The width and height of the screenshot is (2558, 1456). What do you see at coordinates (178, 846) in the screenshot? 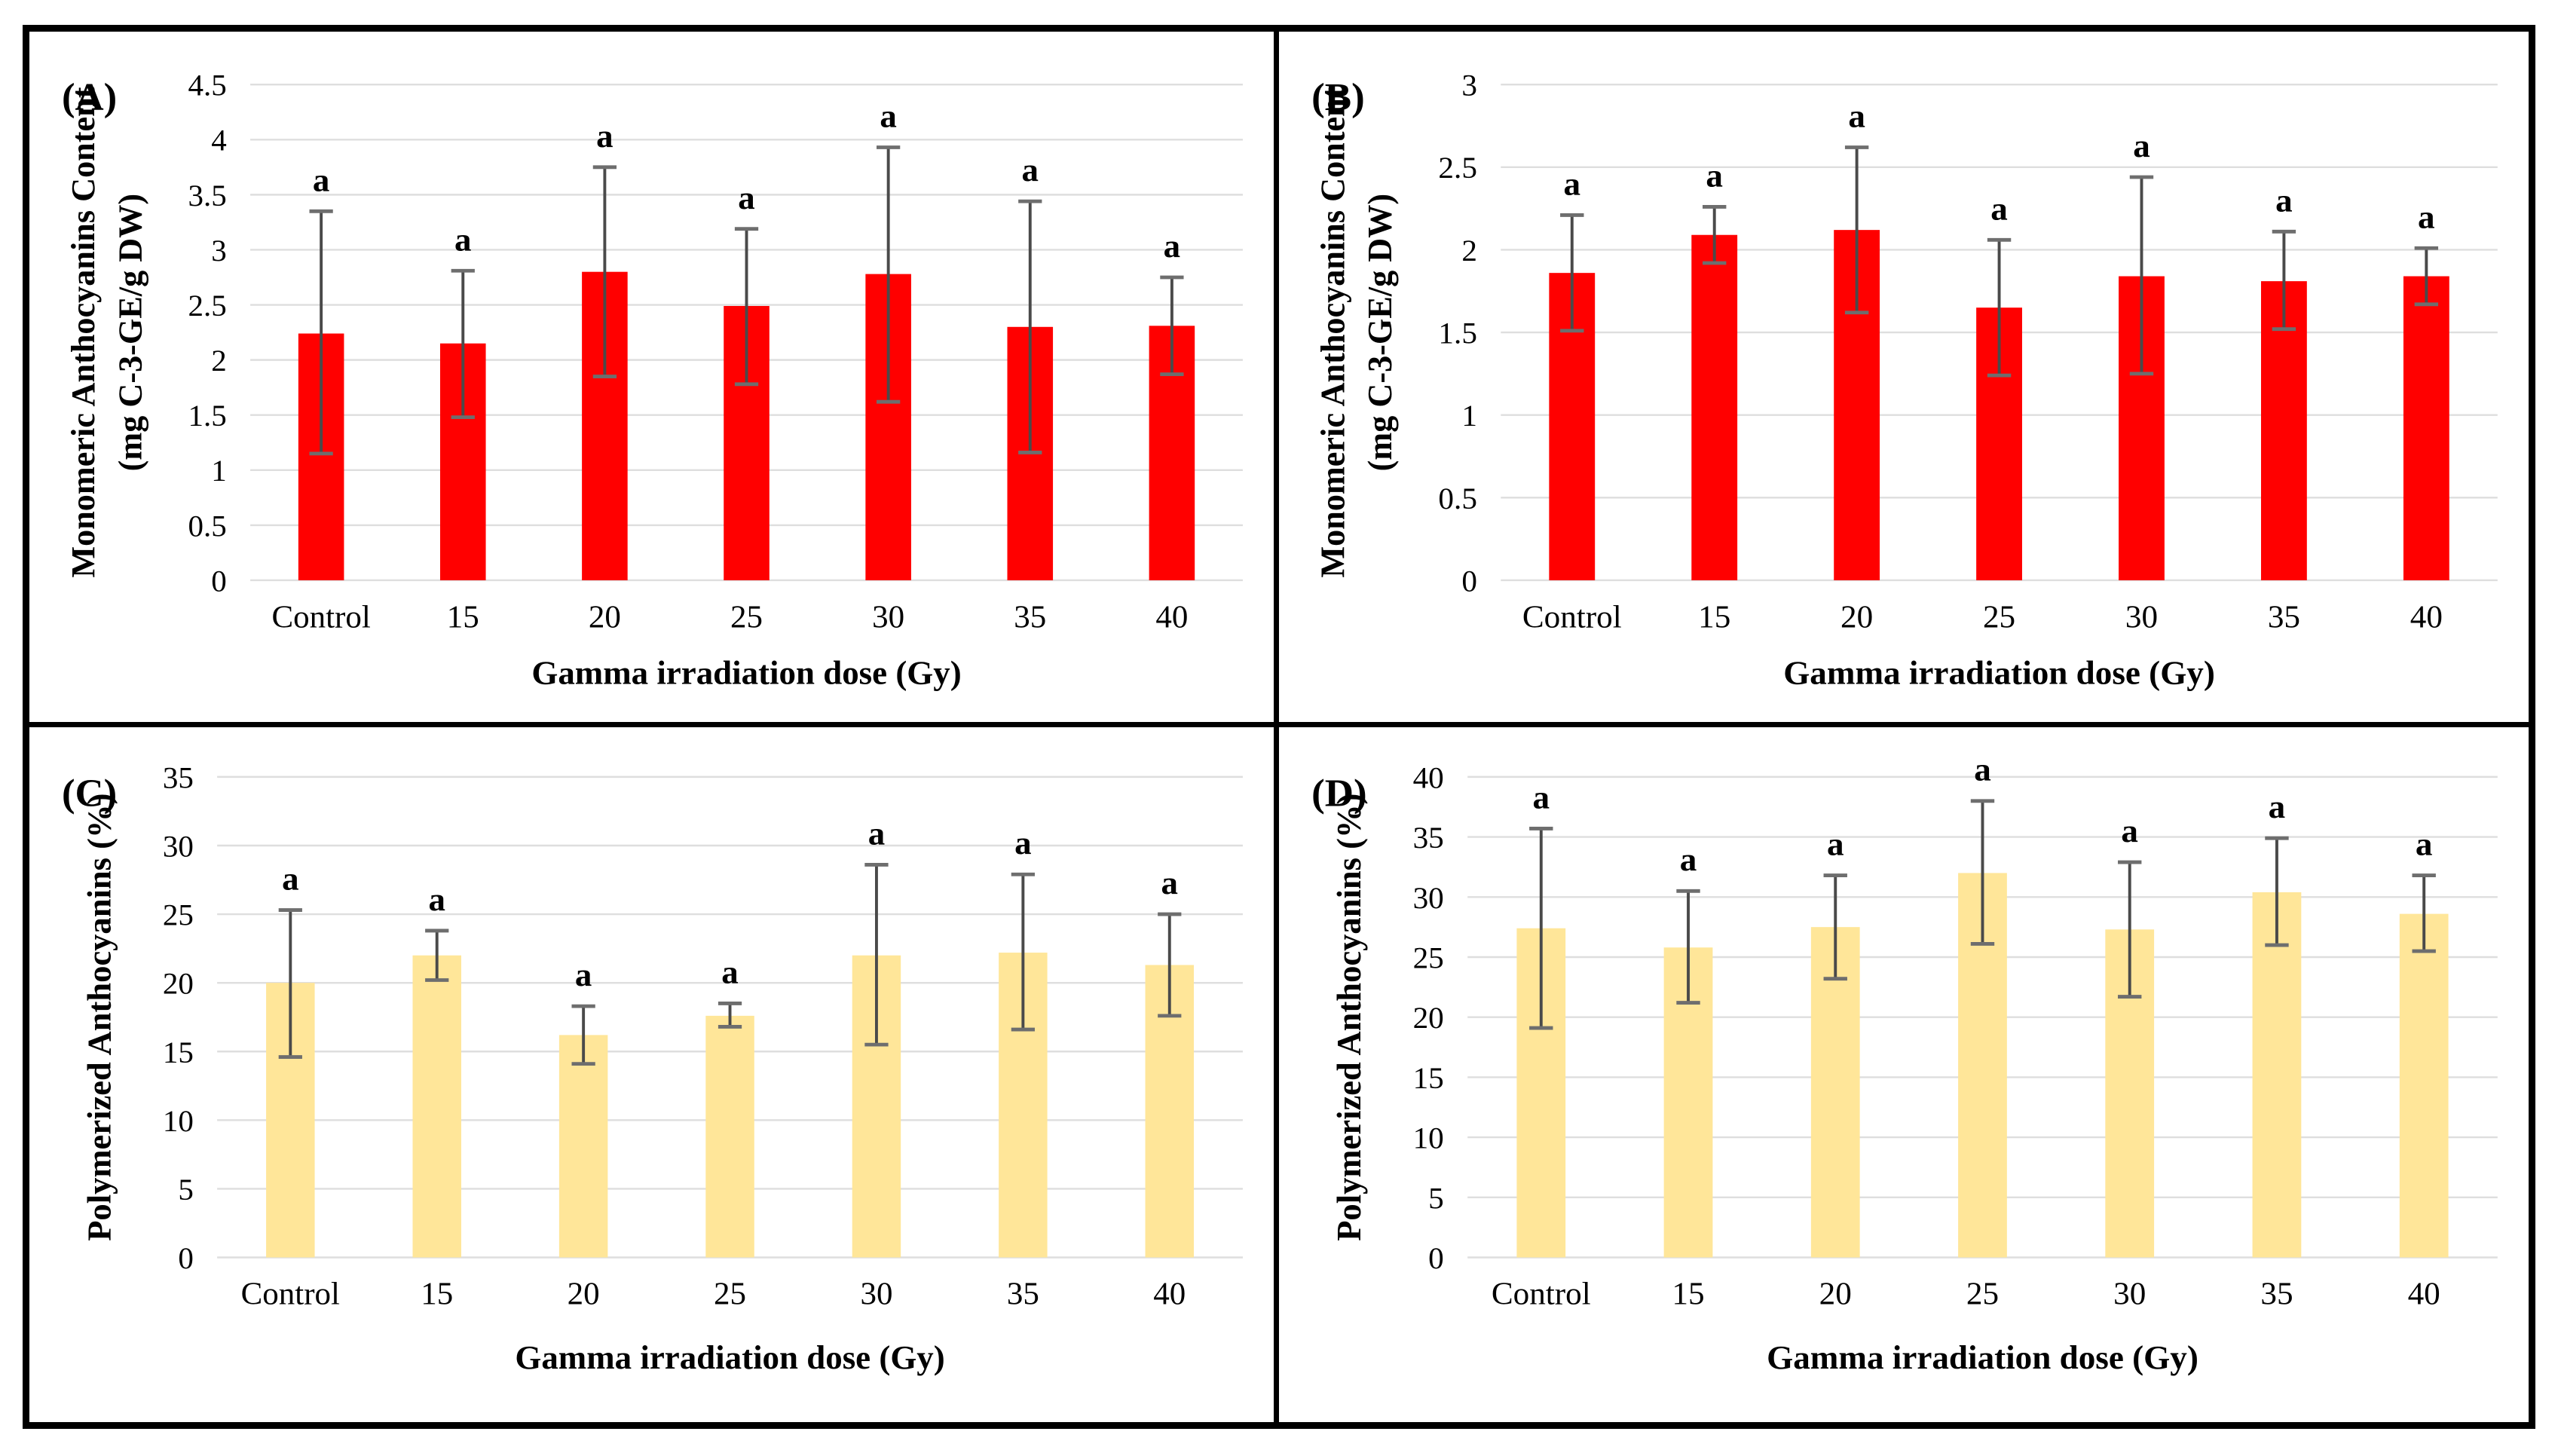
I see `y-tick-label: 30` at bounding box center [178, 846].